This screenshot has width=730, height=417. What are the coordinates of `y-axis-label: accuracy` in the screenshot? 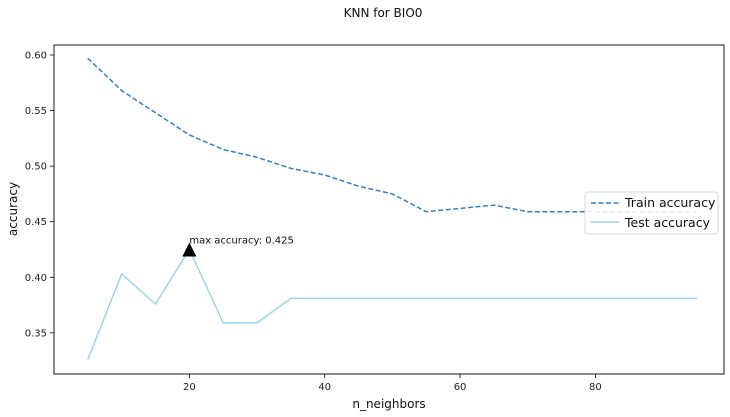 It's located at (13, 209).